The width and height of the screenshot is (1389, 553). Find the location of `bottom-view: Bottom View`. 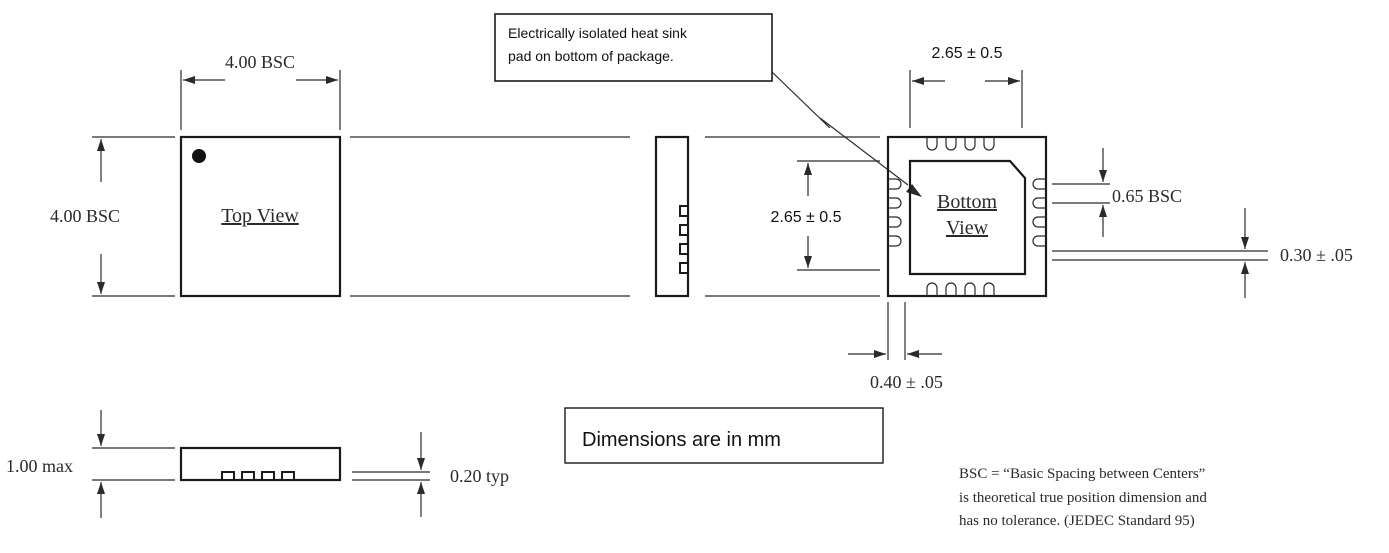

bottom-view: Bottom View is located at coordinates (967, 216).